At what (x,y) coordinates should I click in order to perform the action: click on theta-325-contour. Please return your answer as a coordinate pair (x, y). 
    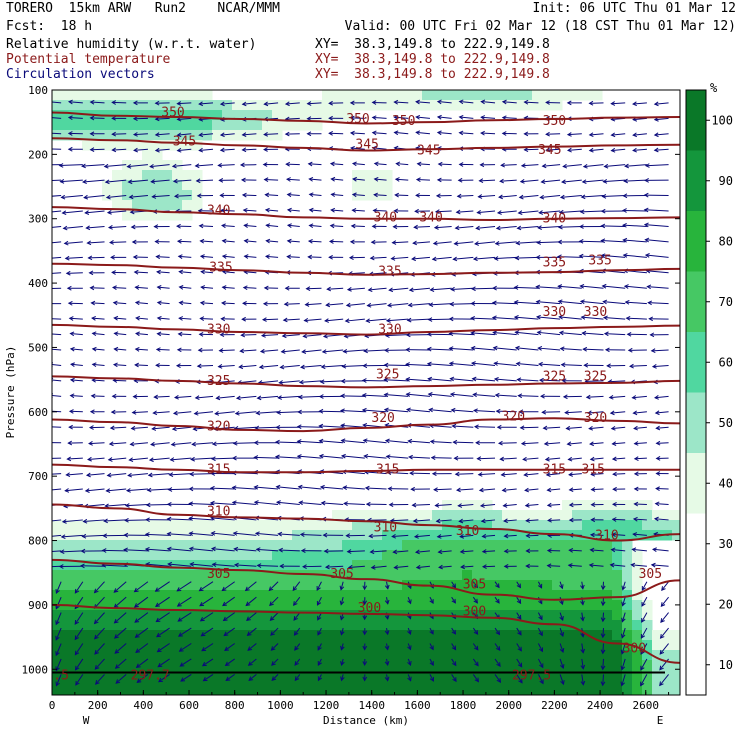
    Looking at the image, I should click on (366, 382).